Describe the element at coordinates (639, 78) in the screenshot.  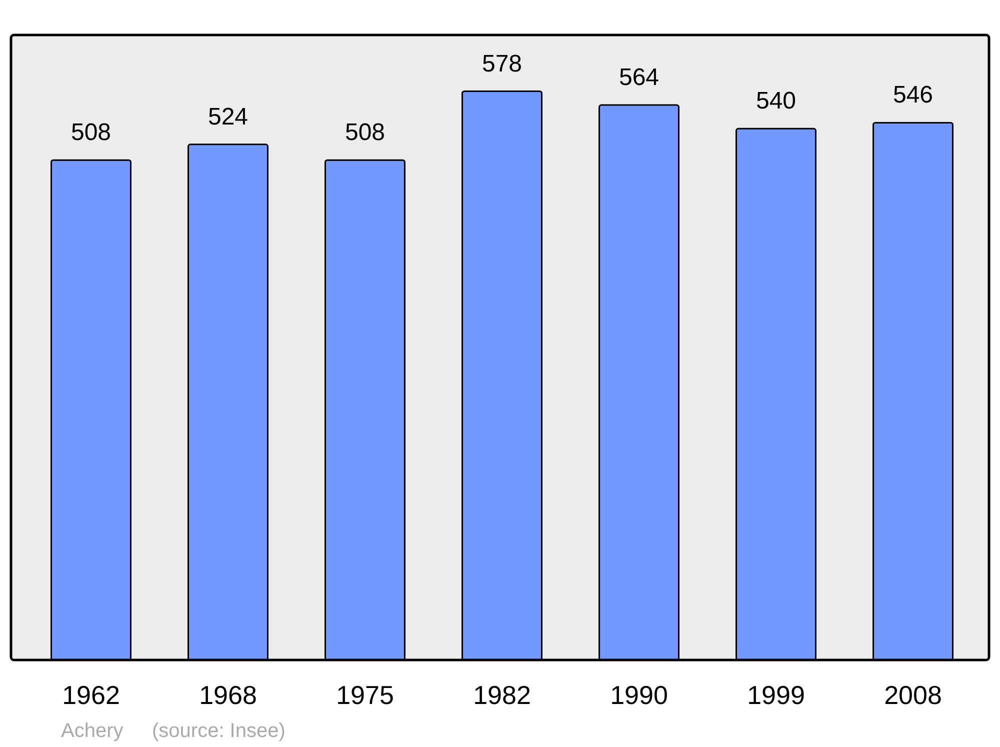
I see `data-label: 564` at that location.